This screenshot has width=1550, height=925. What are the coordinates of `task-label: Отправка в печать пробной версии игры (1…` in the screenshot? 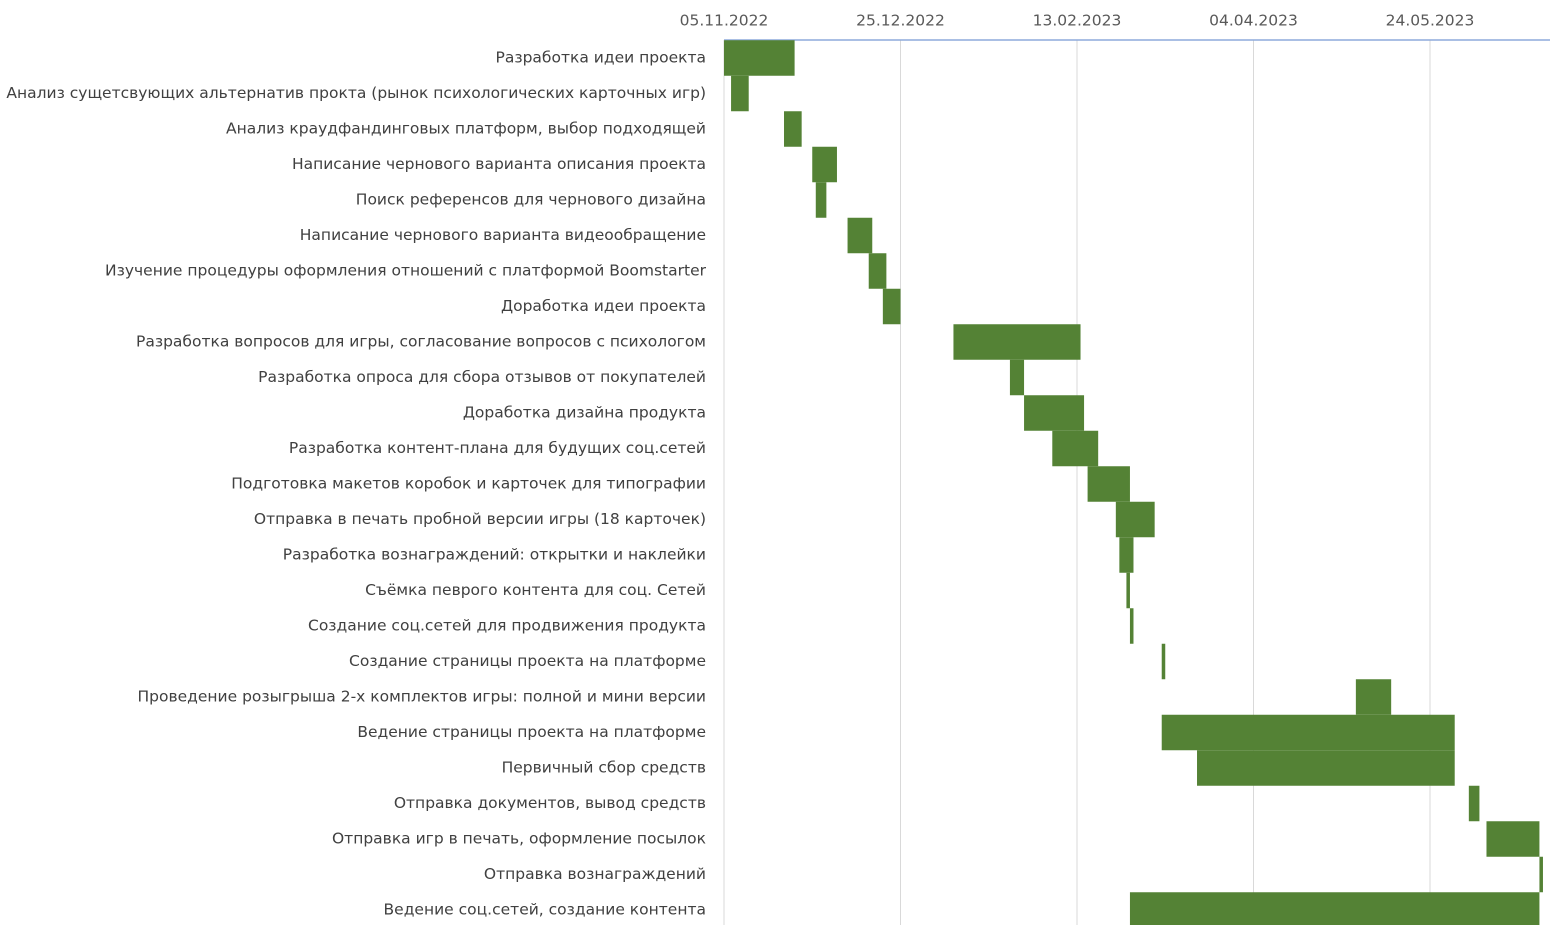 It's located at (480, 519).